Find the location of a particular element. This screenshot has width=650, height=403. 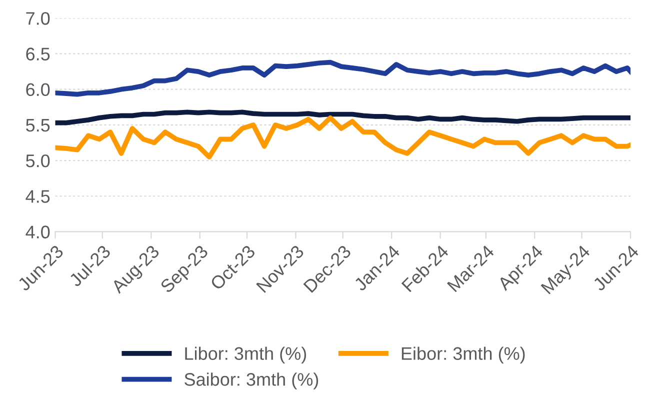

y-tick-label: 4.0 is located at coordinates (38, 232).